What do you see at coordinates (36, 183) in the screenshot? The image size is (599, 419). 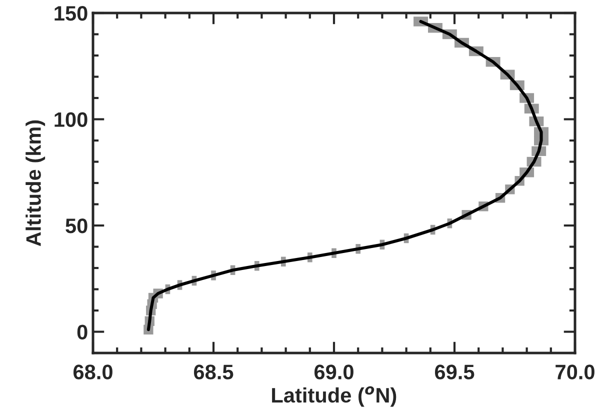 I see `y-axis-title: Altitude (km)` at bounding box center [36, 183].